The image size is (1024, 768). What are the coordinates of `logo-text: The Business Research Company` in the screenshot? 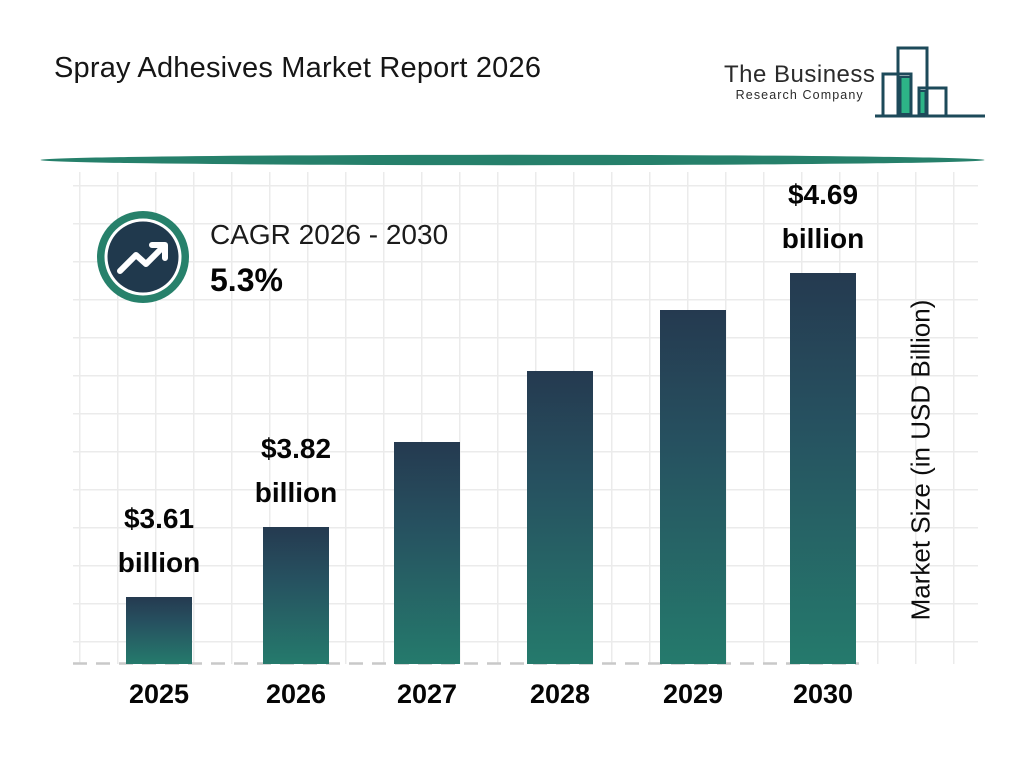 It's located at (800, 82).